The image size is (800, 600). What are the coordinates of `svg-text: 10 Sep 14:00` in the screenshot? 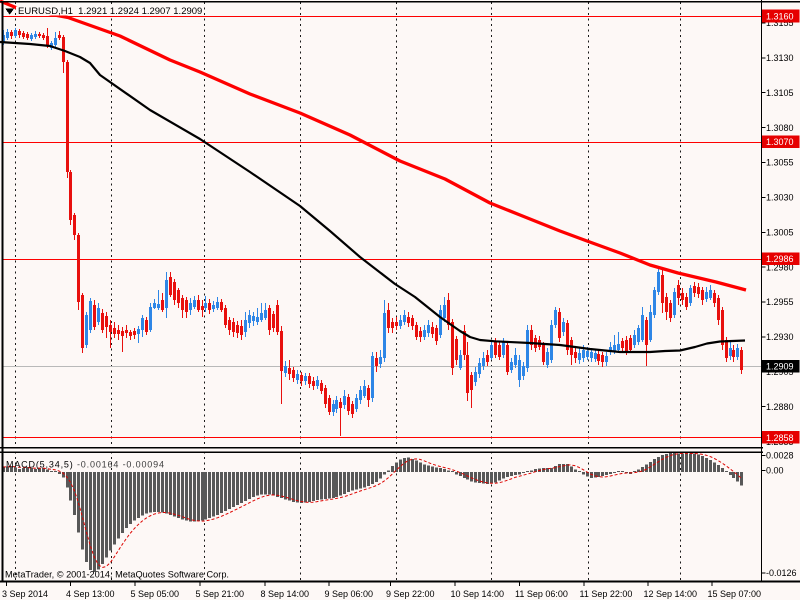 It's located at (478, 594).